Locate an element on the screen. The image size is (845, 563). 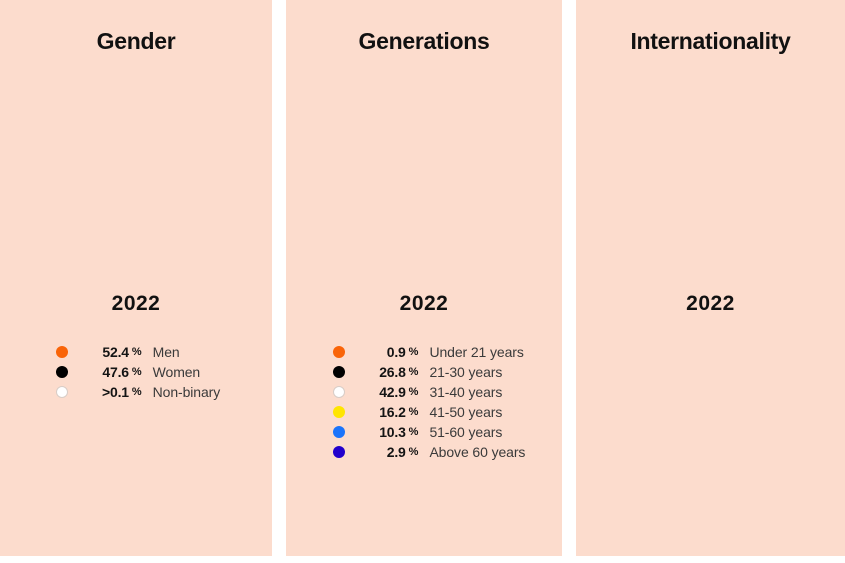
year-label-internationality: 2022 is located at coordinates (710, 303).